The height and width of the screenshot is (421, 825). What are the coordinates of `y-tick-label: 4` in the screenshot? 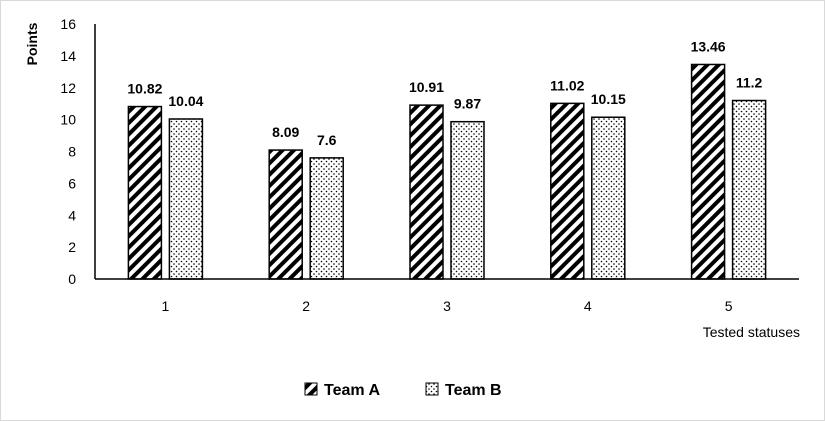 It's located at (72, 215).